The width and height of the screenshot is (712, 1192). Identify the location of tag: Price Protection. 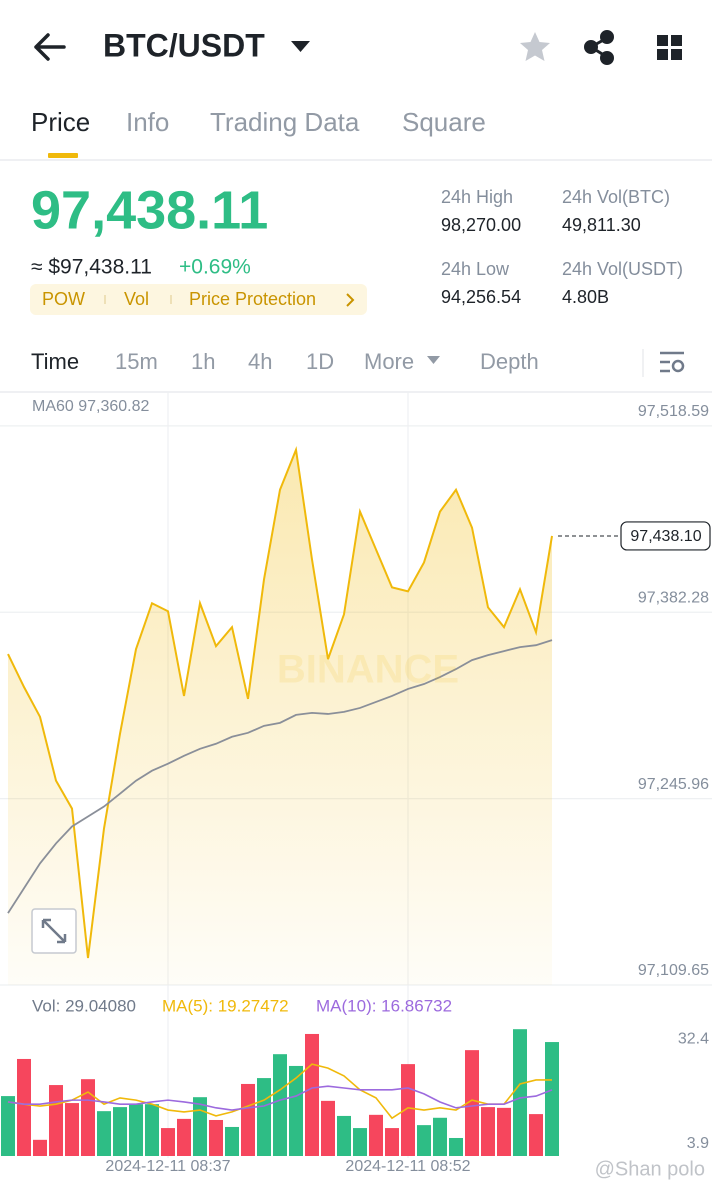
(252, 299).